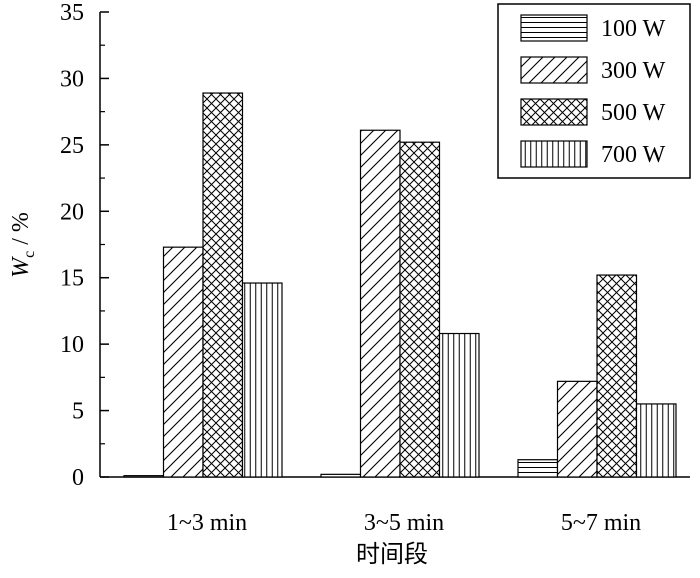 Image resolution: width=700 pixels, height=578 pixels. What do you see at coordinates (78, 478) in the screenshot?
I see `y-tick-label-0: 0` at bounding box center [78, 478].